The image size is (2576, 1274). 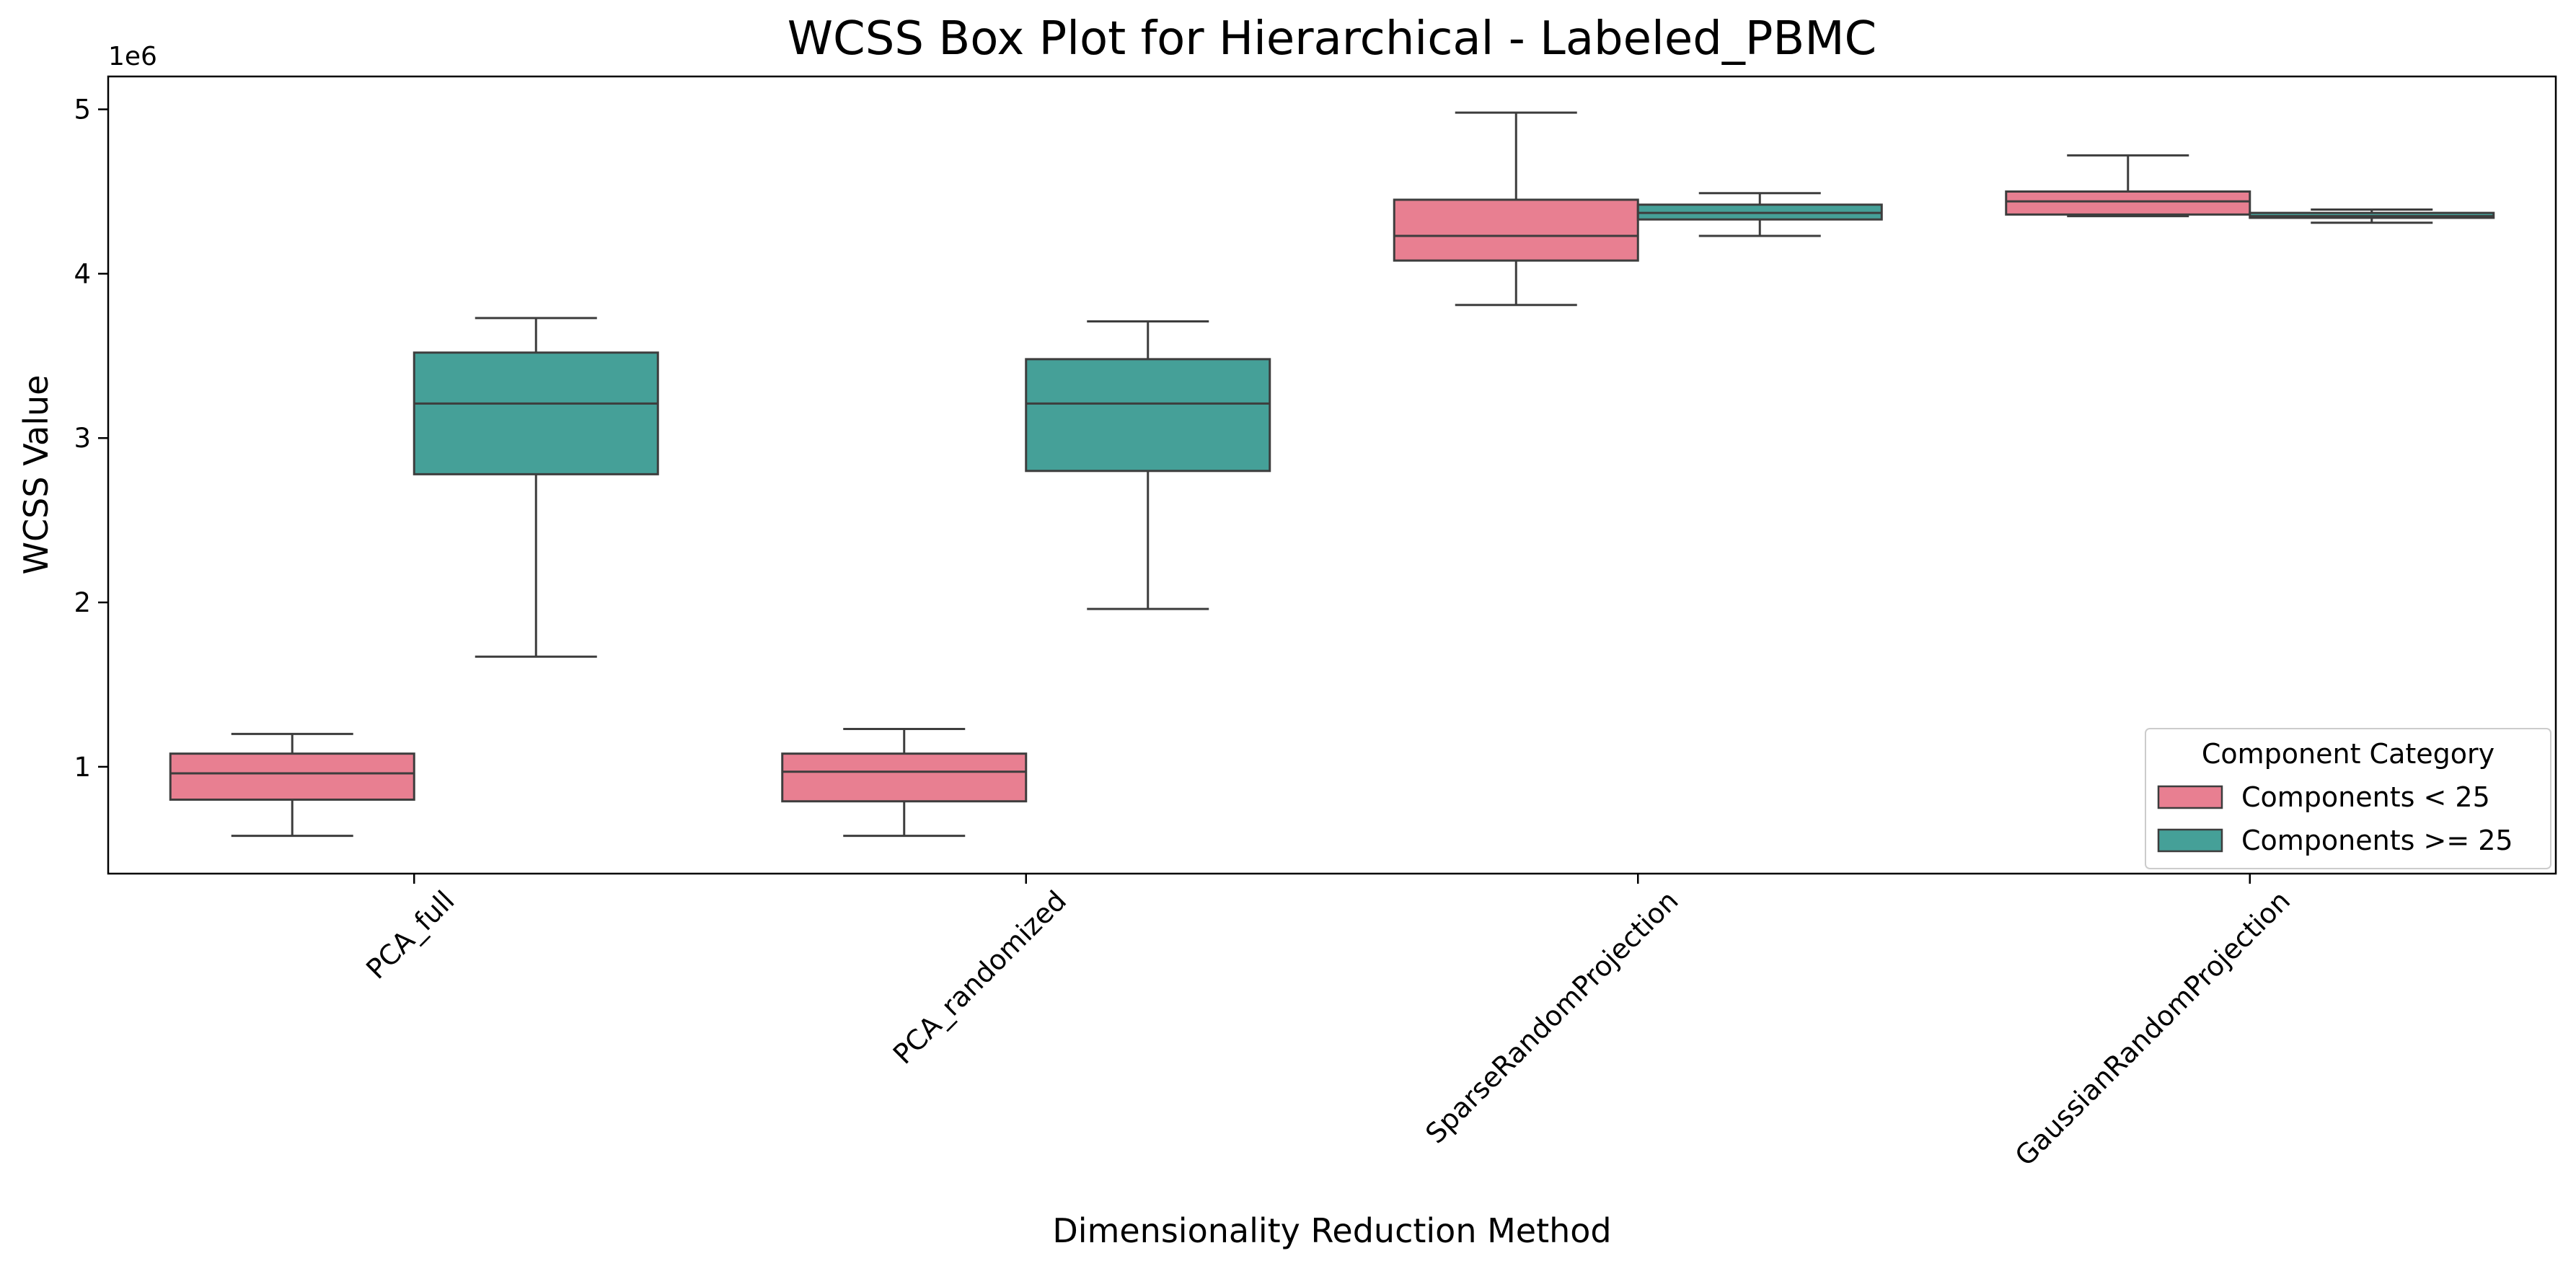 I want to click on y-tick-label: 5, so click(x=82, y=111).